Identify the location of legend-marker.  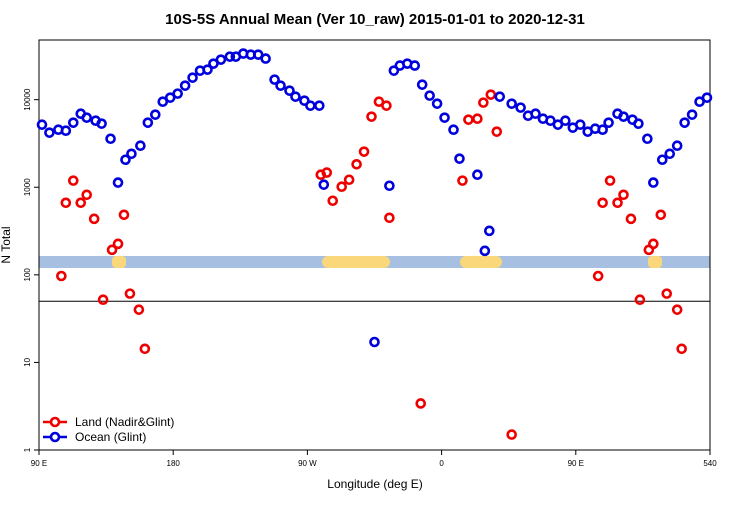
(55, 422).